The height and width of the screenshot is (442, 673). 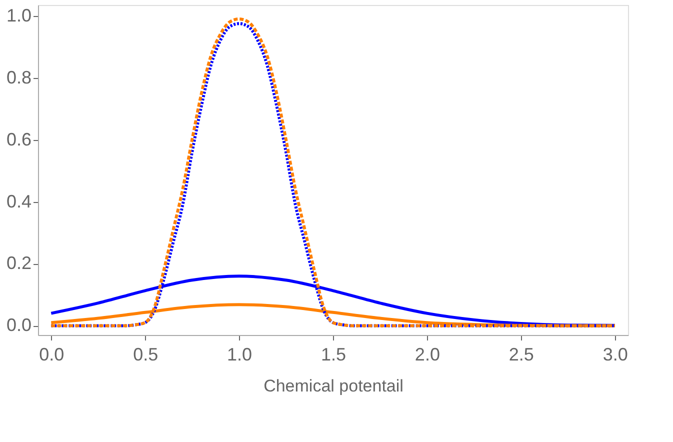 What do you see at coordinates (19, 201) in the screenshot?
I see `y-tick-label: 0.4` at bounding box center [19, 201].